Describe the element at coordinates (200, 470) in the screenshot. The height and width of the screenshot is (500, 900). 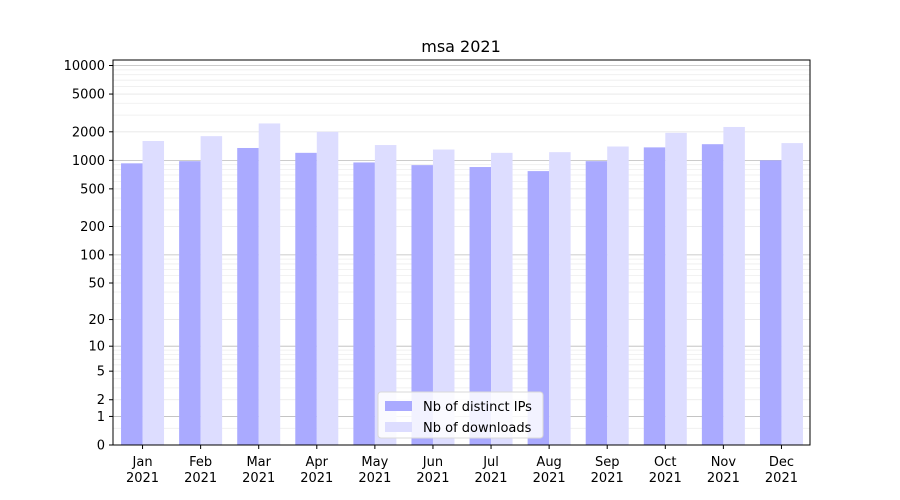
I see `x-tick-label: Feb 2021` at that location.